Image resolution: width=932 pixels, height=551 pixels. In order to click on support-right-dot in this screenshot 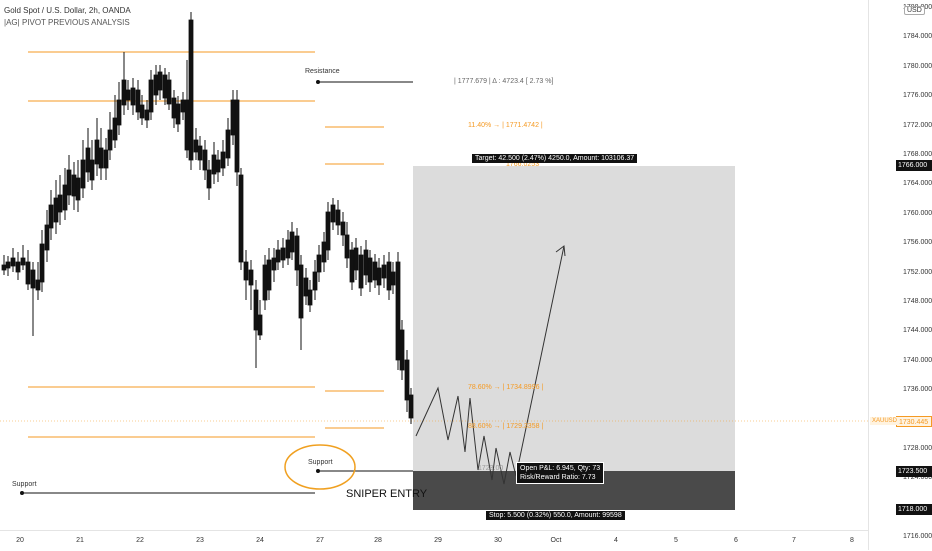, I will do `click(318, 471)`.